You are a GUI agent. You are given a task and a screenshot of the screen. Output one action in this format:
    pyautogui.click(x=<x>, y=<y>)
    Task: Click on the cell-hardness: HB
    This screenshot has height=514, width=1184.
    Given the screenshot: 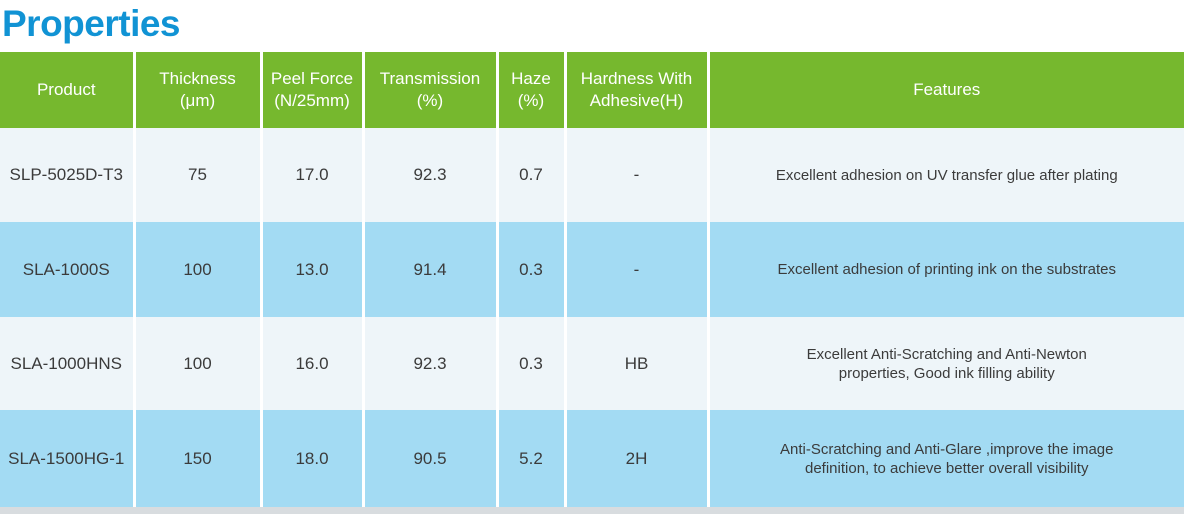 What is the action you would take?
    pyautogui.click(x=637, y=363)
    